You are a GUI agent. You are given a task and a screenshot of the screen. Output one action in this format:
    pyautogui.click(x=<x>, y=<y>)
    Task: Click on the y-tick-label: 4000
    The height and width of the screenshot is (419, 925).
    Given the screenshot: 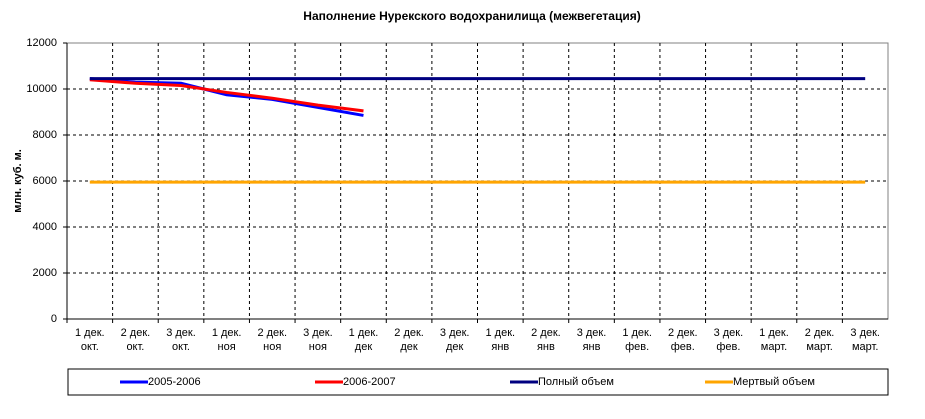 What is the action you would take?
    pyautogui.click(x=45, y=227)
    